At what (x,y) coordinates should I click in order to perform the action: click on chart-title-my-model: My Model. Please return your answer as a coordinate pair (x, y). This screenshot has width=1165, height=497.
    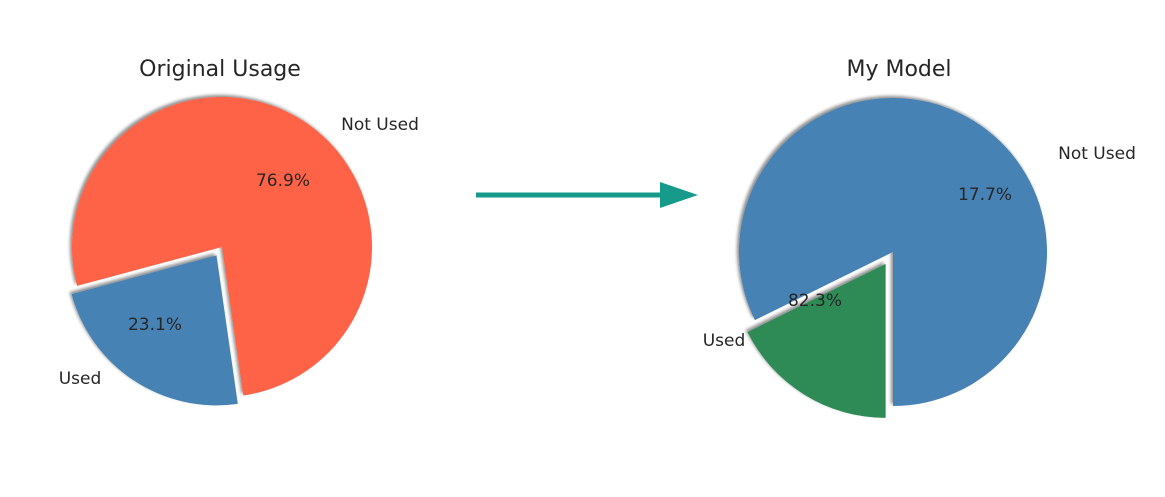
    Looking at the image, I should click on (898, 69).